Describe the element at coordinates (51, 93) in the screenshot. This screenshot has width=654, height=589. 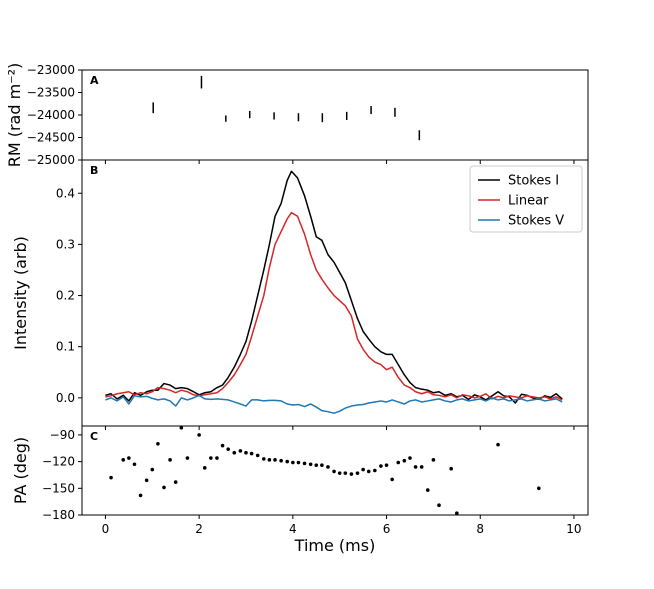
I see `panel-a-ytick-label: −23500` at that location.